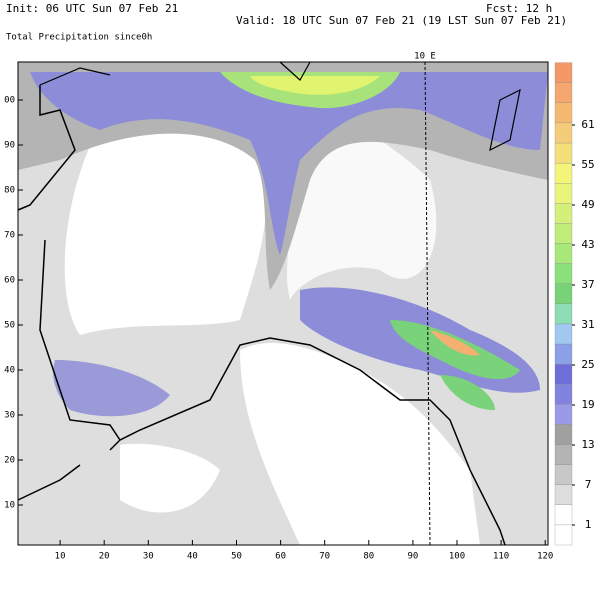 The height and width of the screenshot is (600, 600). I want to click on meridian-label: 10 E, so click(425, 57).